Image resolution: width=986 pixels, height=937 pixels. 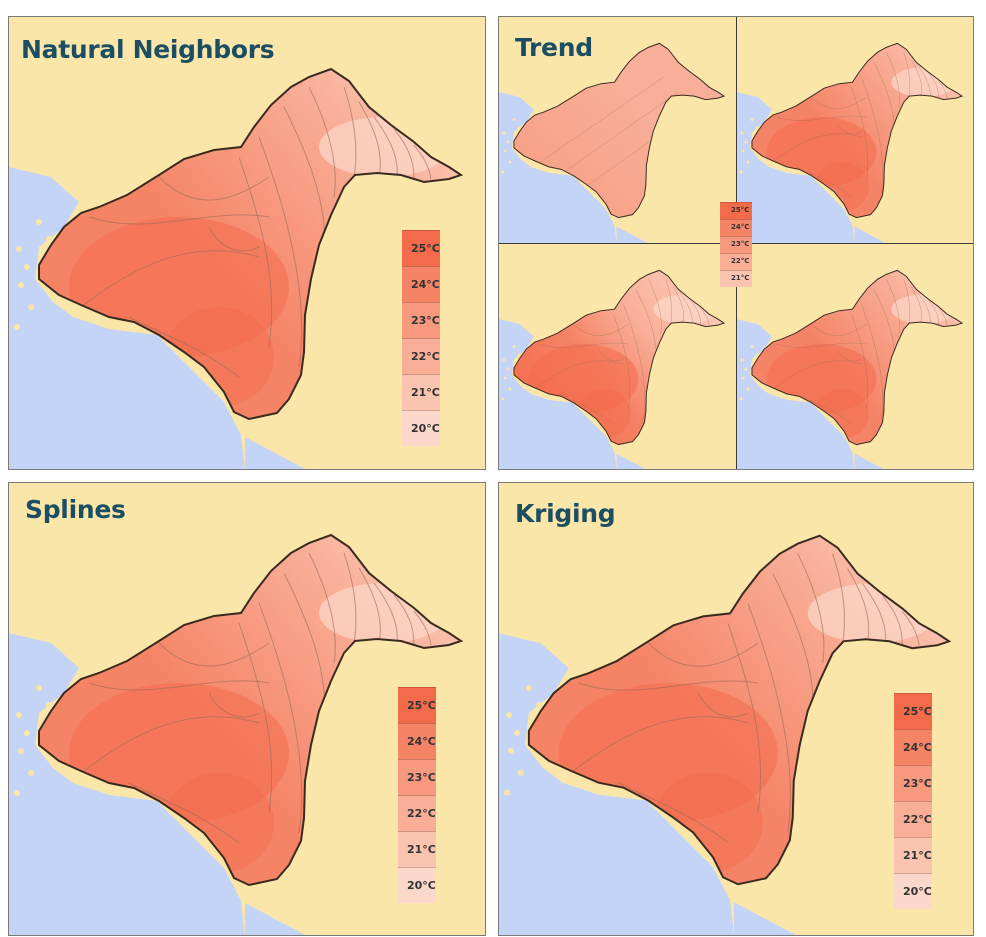 I want to click on natural-neighbors-title: Natural Neighbors, so click(x=148, y=49).